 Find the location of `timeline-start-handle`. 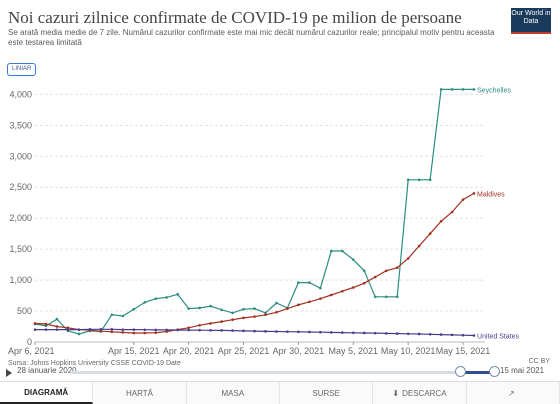

timeline-start-handle is located at coordinates (460, 371).